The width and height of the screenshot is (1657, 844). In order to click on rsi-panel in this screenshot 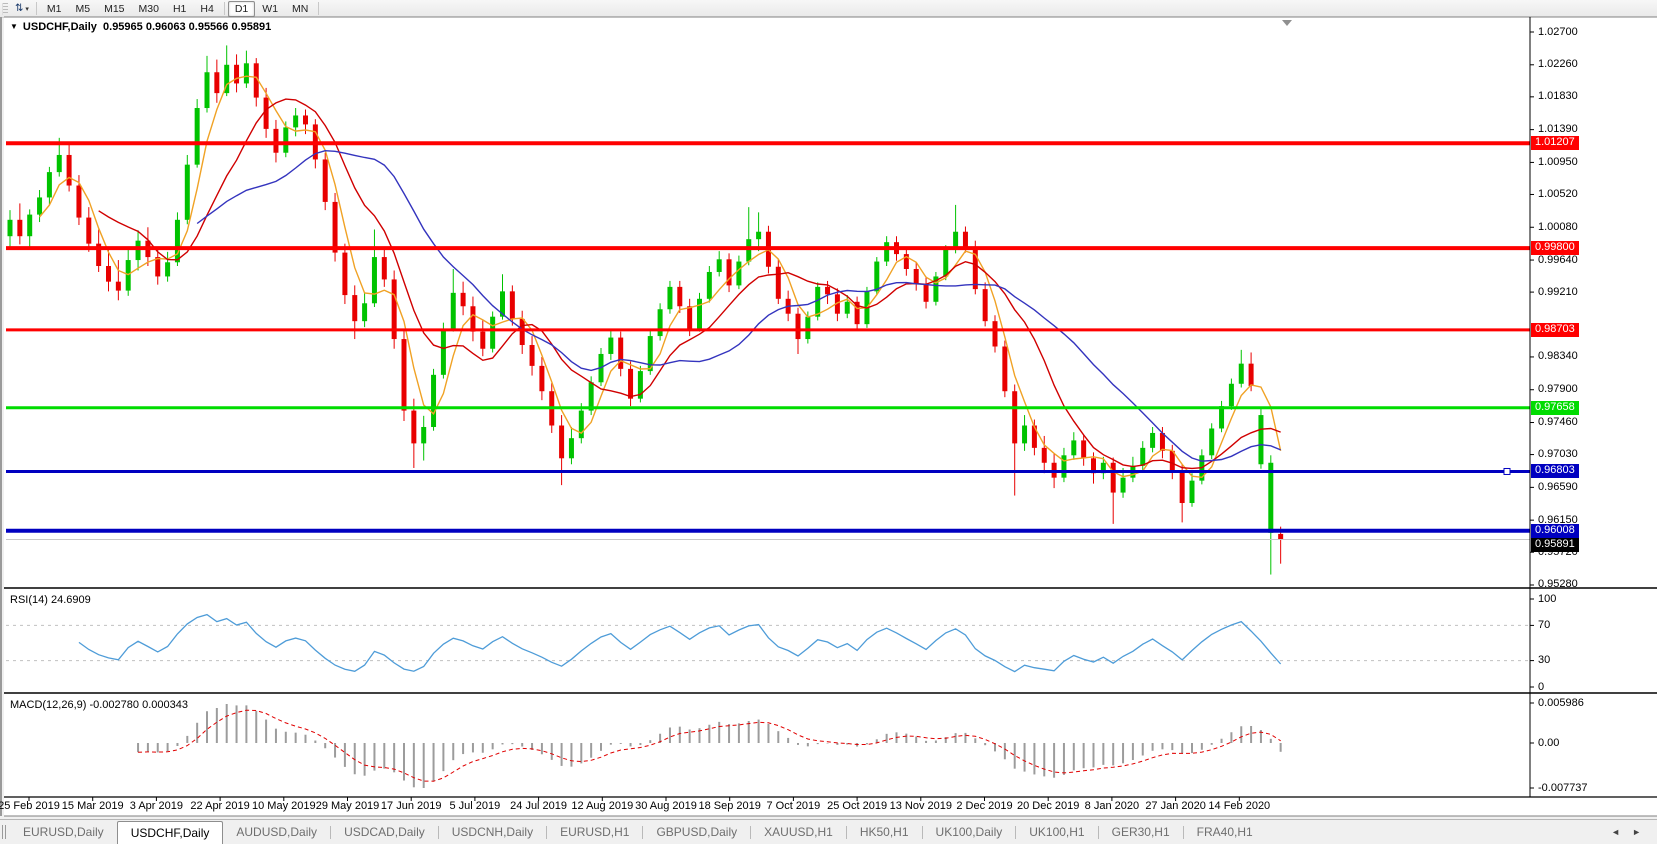, I will do `click(768, 643)`.